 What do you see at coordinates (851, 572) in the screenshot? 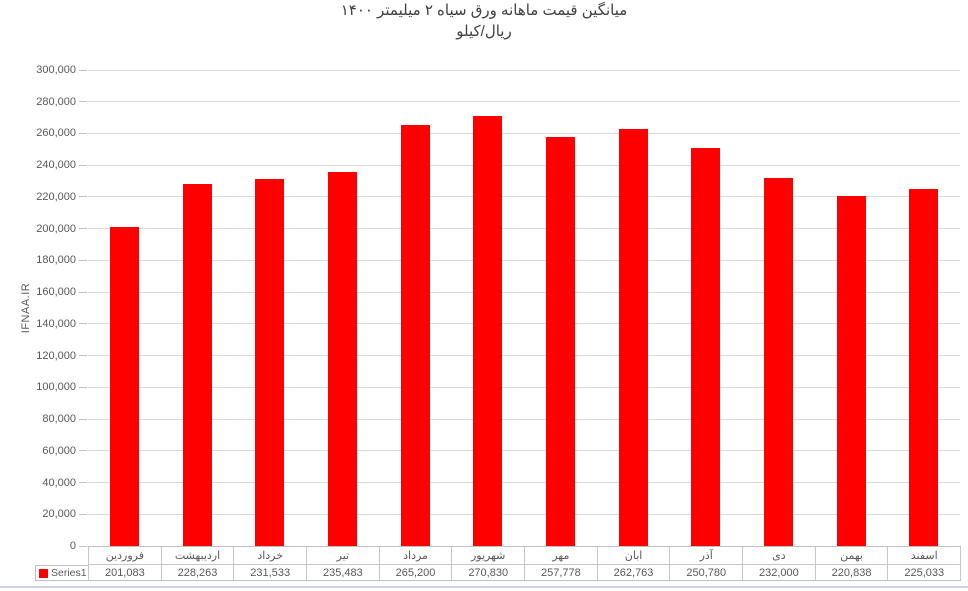
I see `value-cell: 220,838` at bounding box center [851, 572].